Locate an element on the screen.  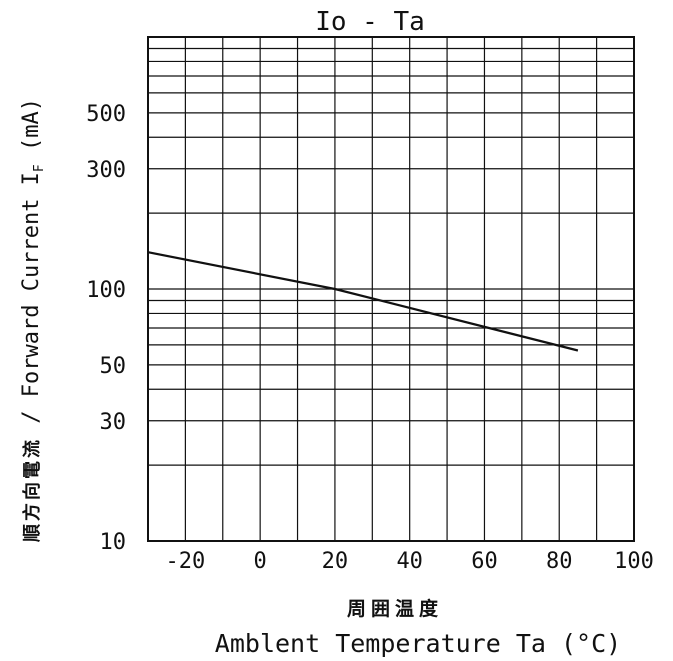
x-tick-label: 40 is located at coordinates (409, 561).